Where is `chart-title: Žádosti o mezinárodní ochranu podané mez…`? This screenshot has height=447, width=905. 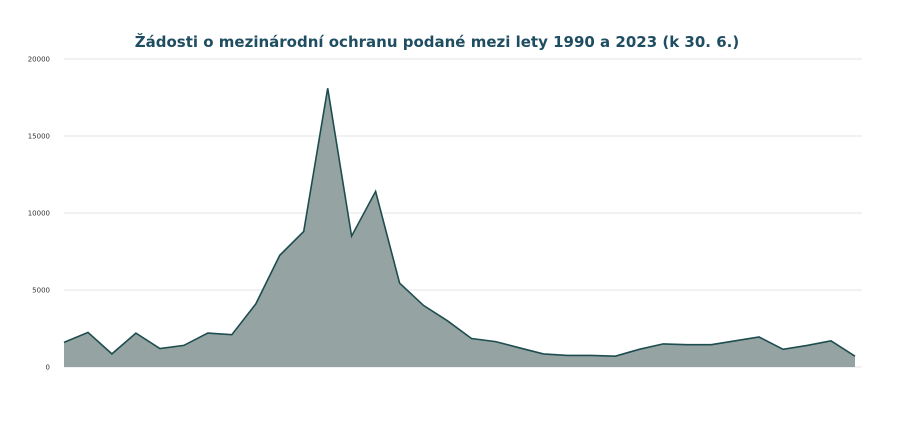
chart-title: Žádosti o mezinárodní ochranu podané mez… is located at coordinates (437, 42).